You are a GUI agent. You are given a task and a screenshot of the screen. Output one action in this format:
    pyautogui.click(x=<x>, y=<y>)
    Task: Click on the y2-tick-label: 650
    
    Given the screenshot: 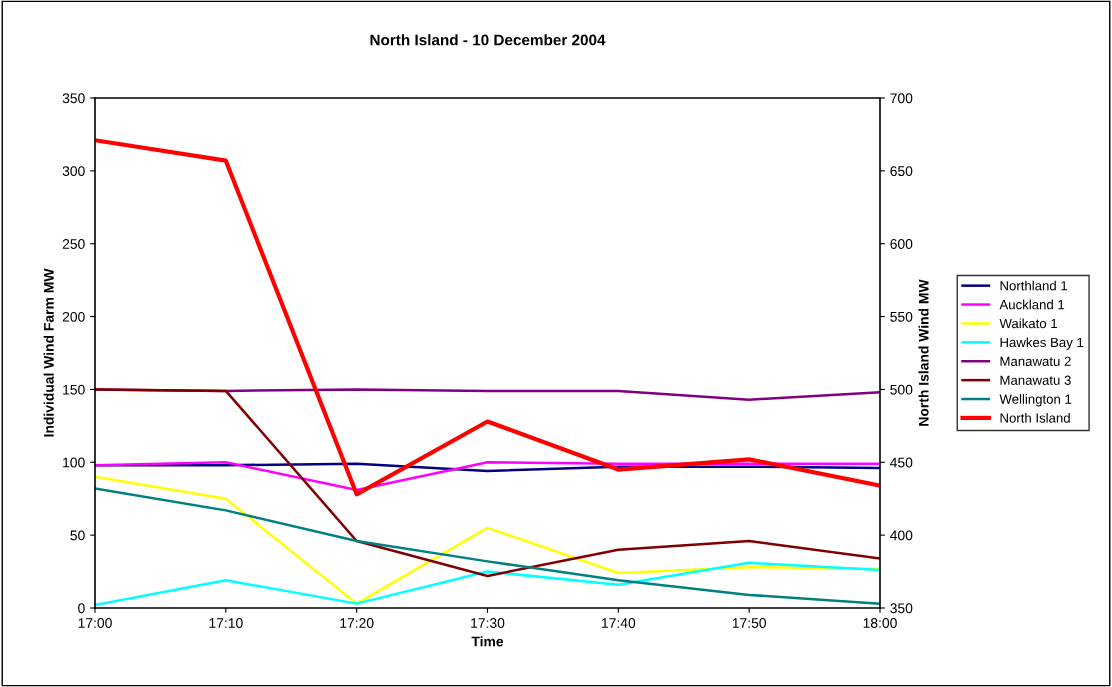 What is the action you would take?
    pyautogui.click(x=901, y=171)
    